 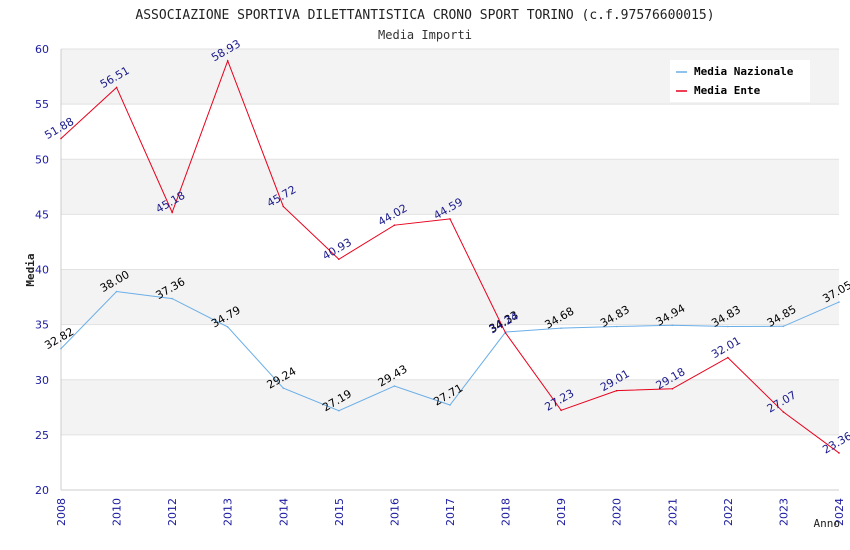 What do you see at coordinates (61, 512) in the screenshot?
I see `x-tick-label: 2008` at bounding box center [61, 512].